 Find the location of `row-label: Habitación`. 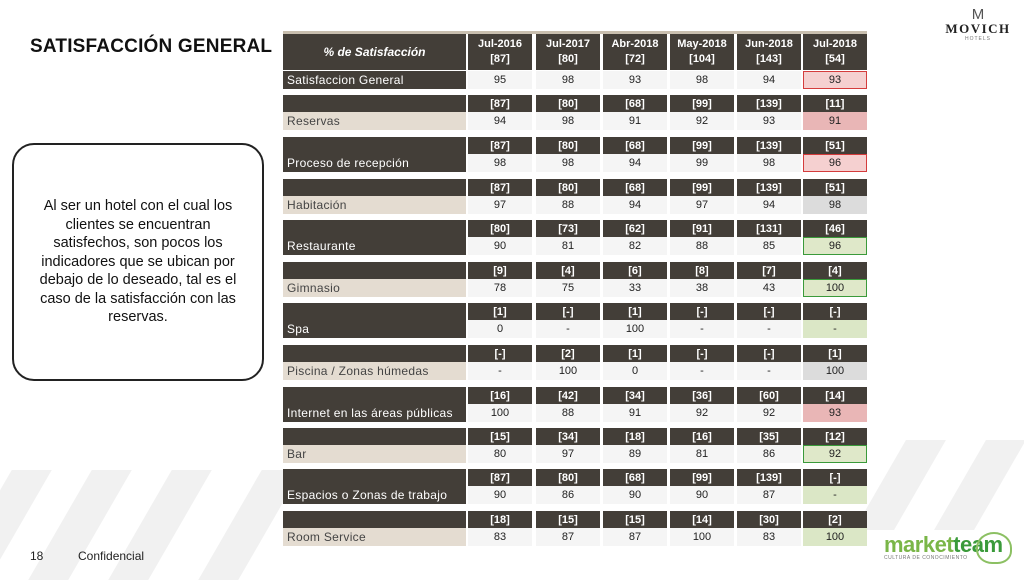

row-label: Habitación is located at coordinates (374, 205).